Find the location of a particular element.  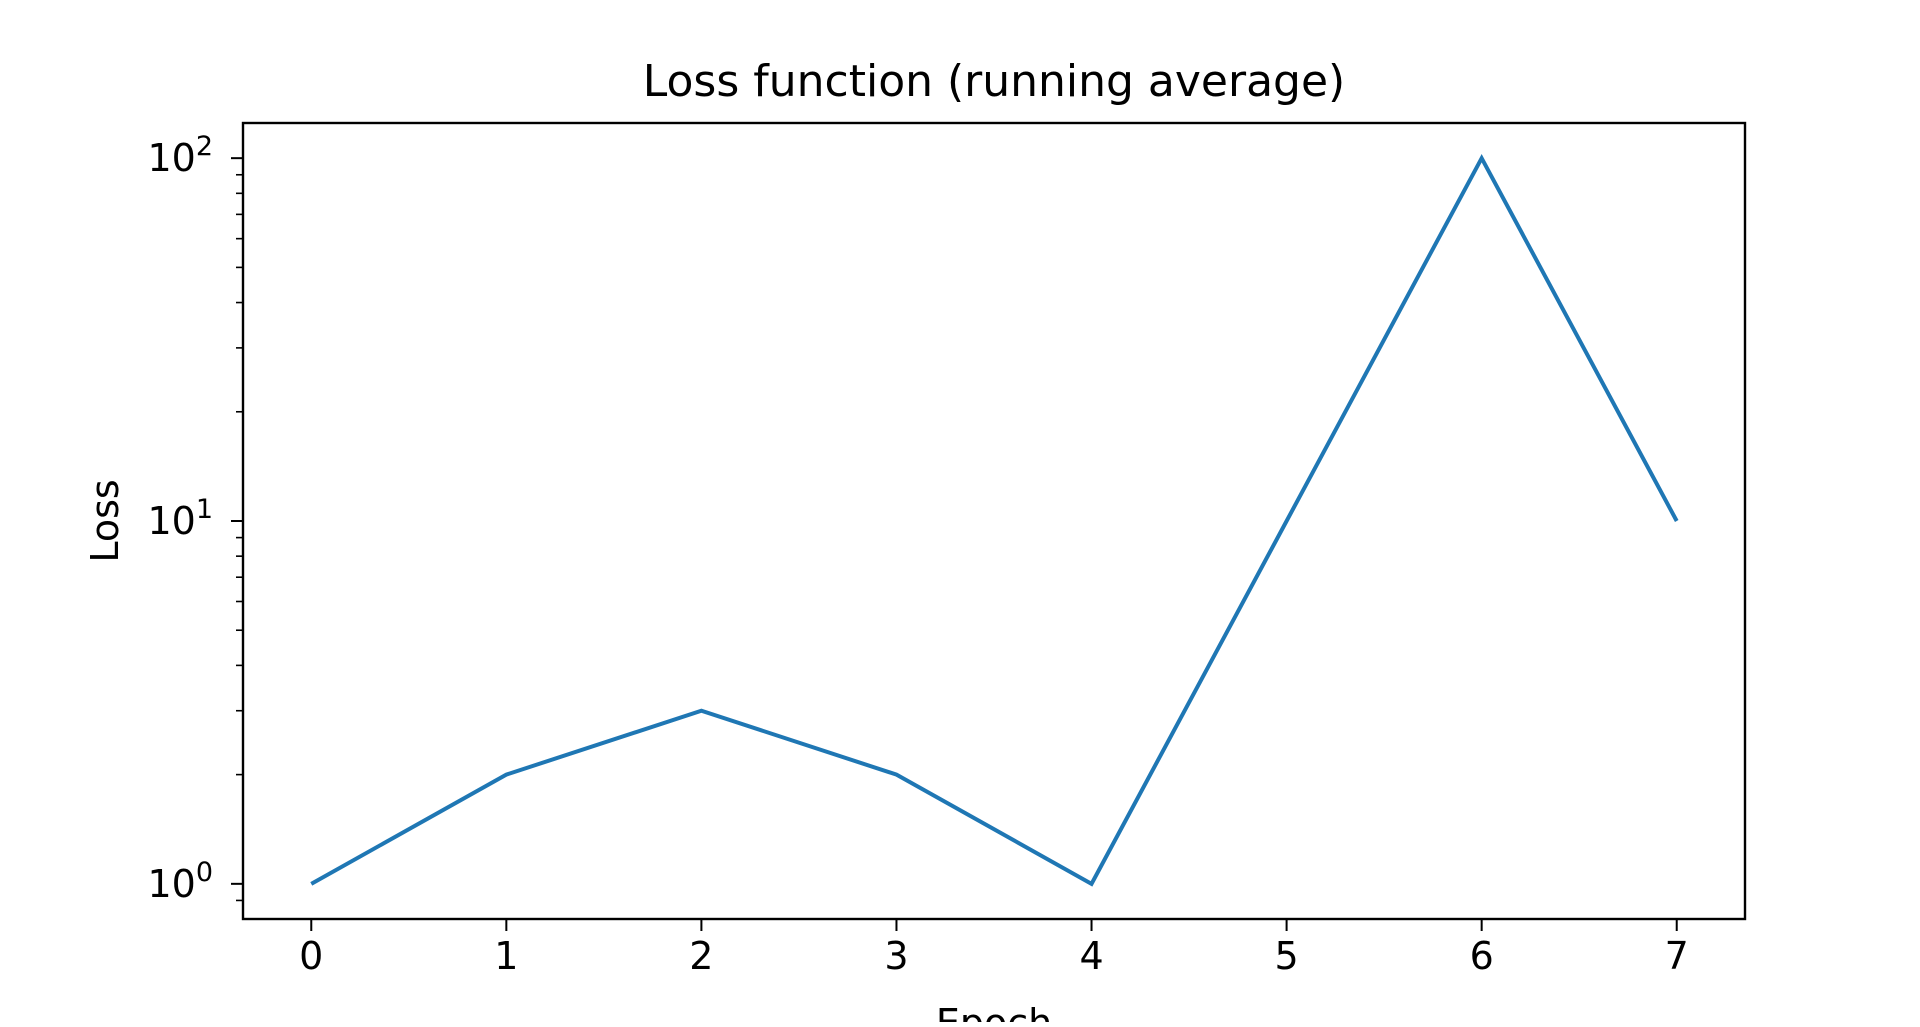

x-tick-label: 1 is located at coordinates (506, 956).